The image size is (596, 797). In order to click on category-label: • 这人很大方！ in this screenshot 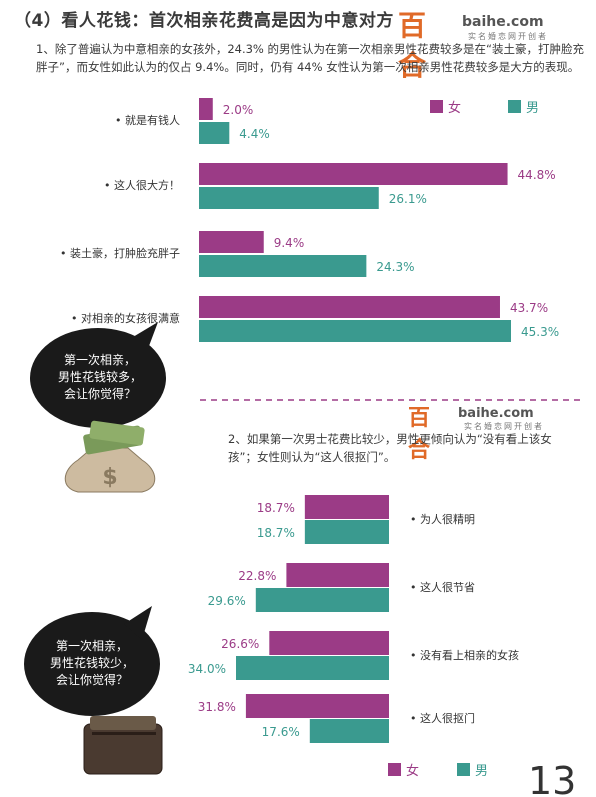, I will do `click(142, 185)`.